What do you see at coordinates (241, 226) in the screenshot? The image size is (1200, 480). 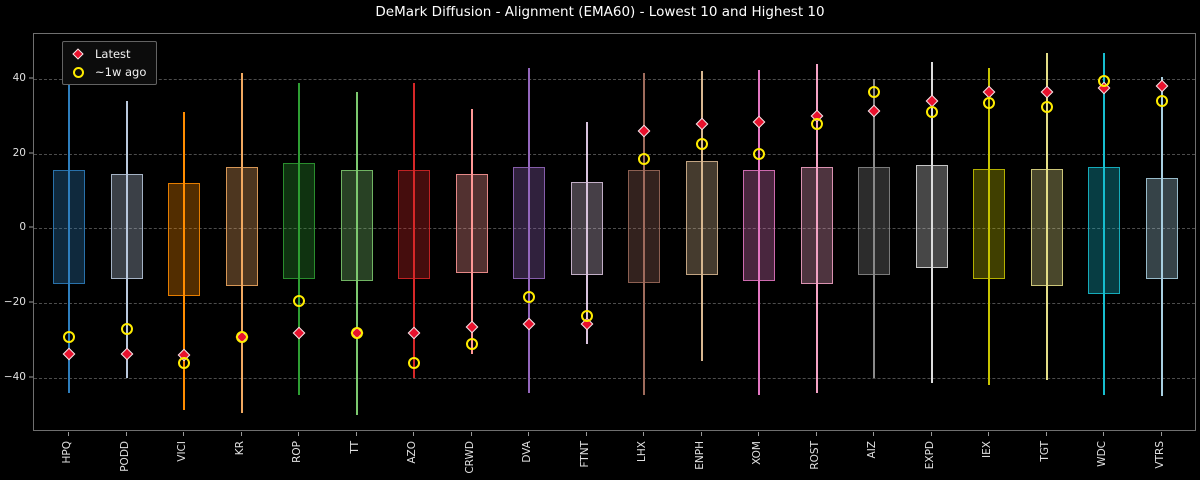 I see `range-box-KR` at bounding box center [241, 226].